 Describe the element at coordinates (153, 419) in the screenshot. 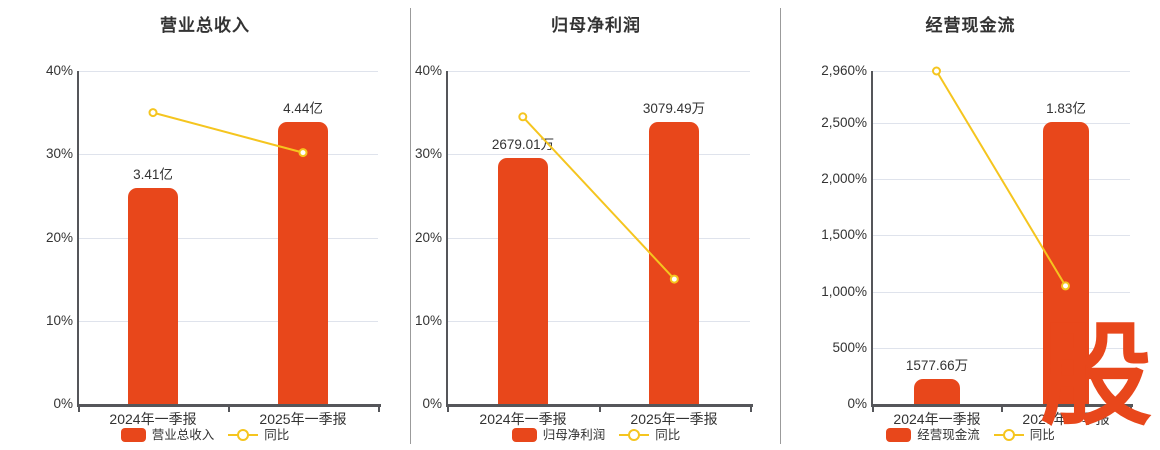

I see `revenue-x-category-label: 2024年一季报` at that location.